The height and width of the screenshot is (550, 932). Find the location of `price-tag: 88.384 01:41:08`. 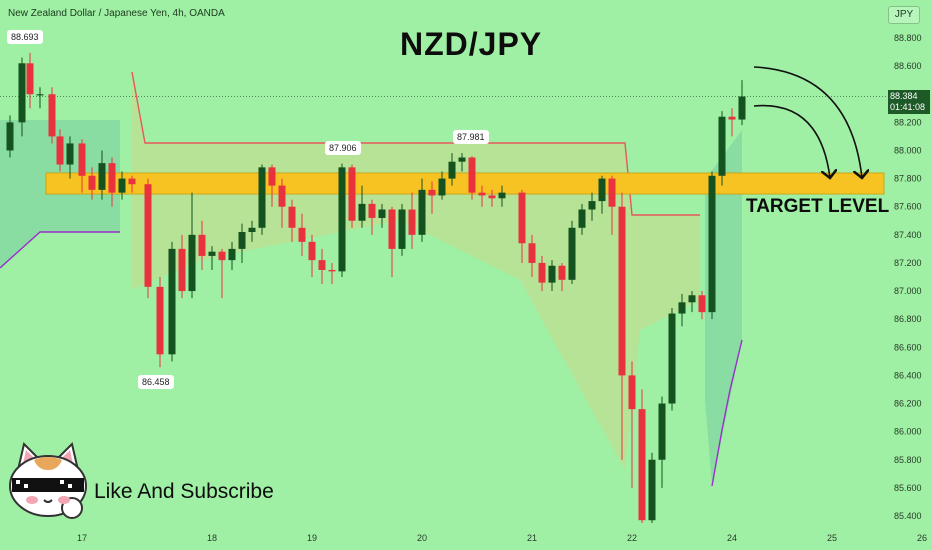

price-tag: 88.384 01:41:08 is located at coordinates (909, 102).